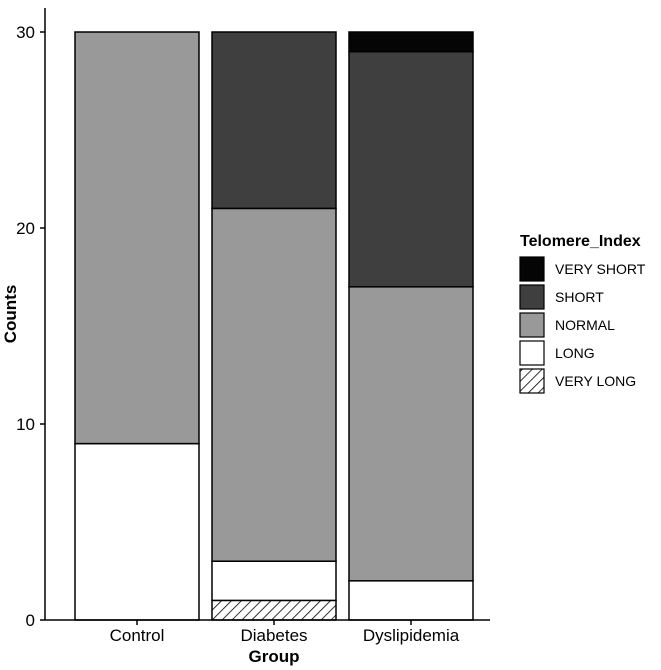 The width and height of the screenshot is (661, 670). I want to click on bar-segment-dyslipidemia-short, so click(411, 169).